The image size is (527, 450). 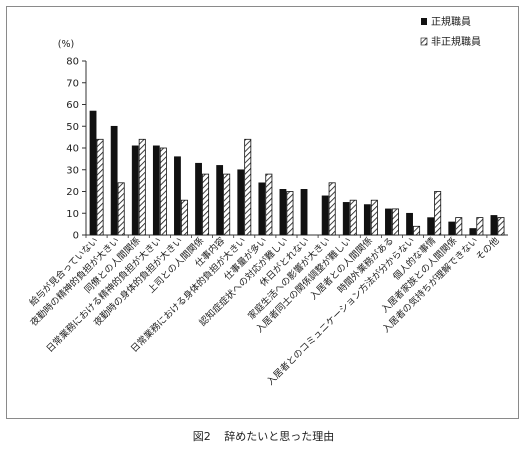 What do you see at coordinates (66, 44) in the screenshot?
I see `y-unit-label: (%)` at bounding box center [66, 44].